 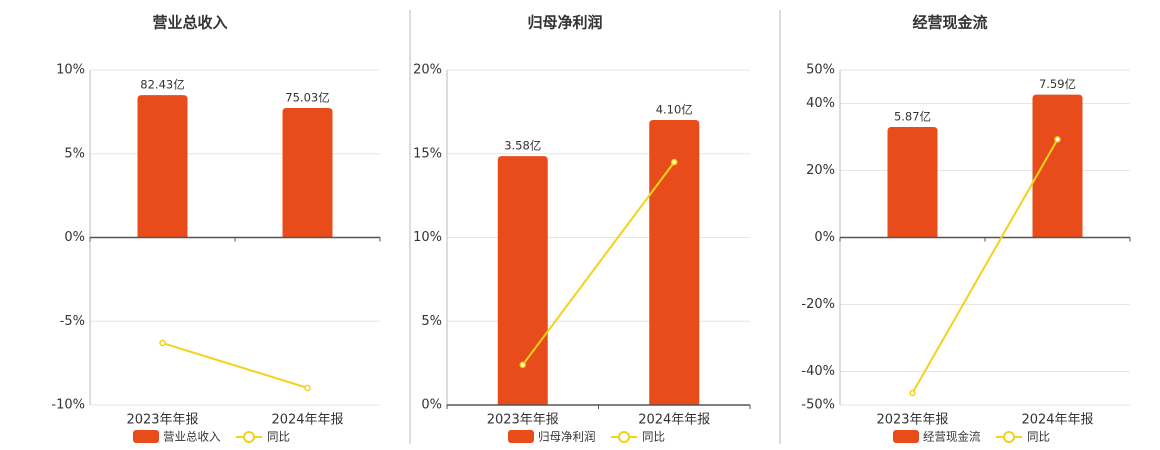 I want to click on legend-label: 营业总收入, so click(x=192, y=437).